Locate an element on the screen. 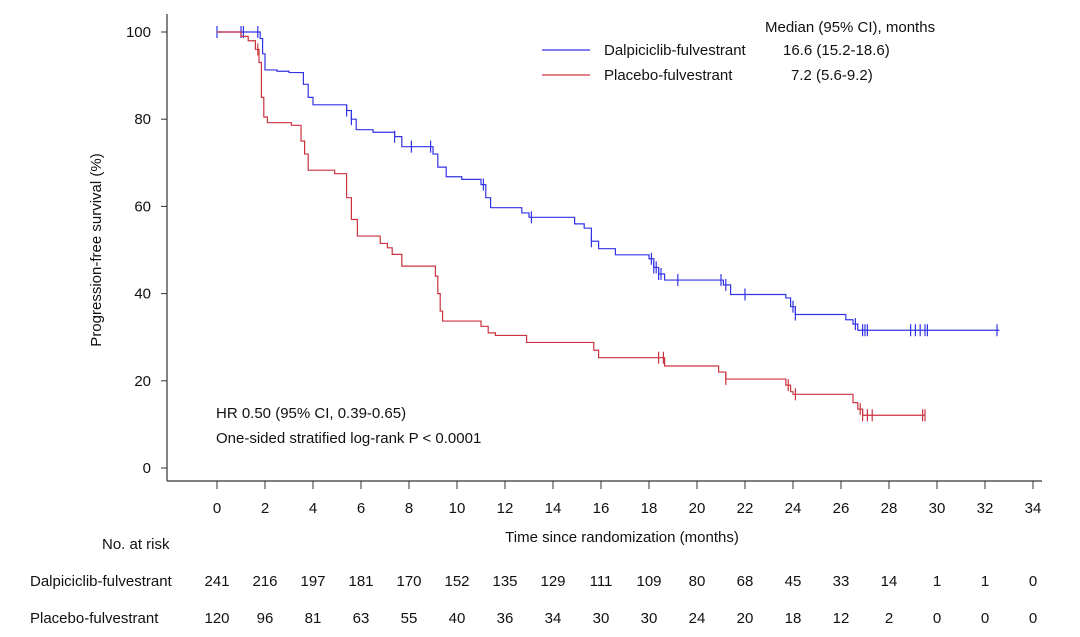 This screenshot has width=1080, height=637. x-tick-label: 8 is located at coordinates (409, 508).